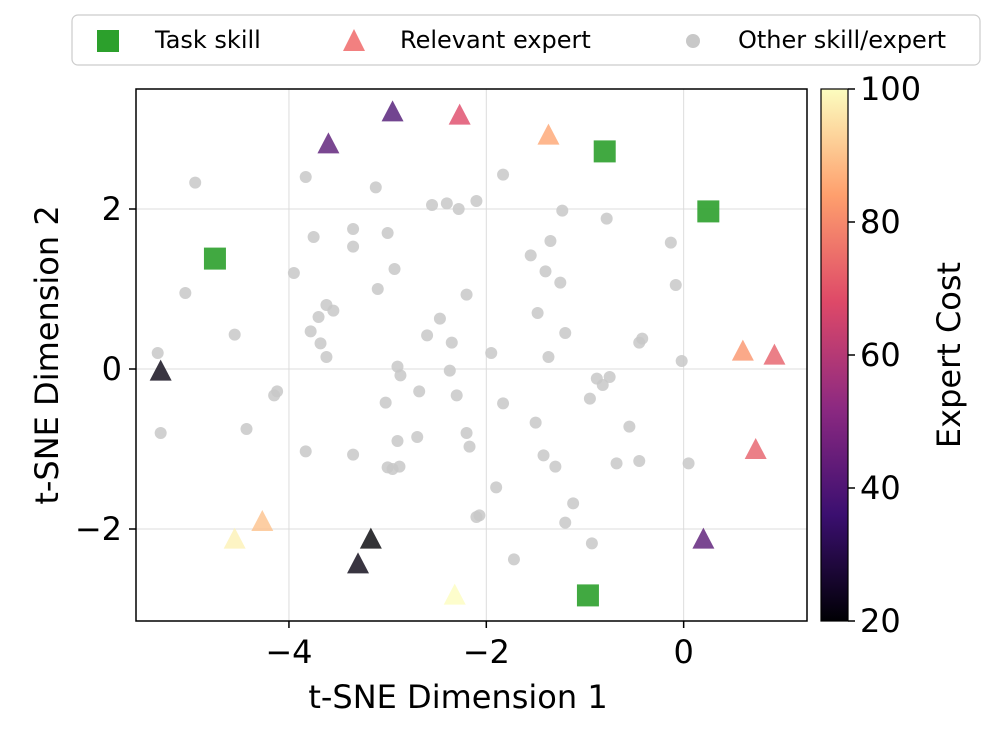  I want to click on colorbar-label: Expert Cost, so click(949, 355).